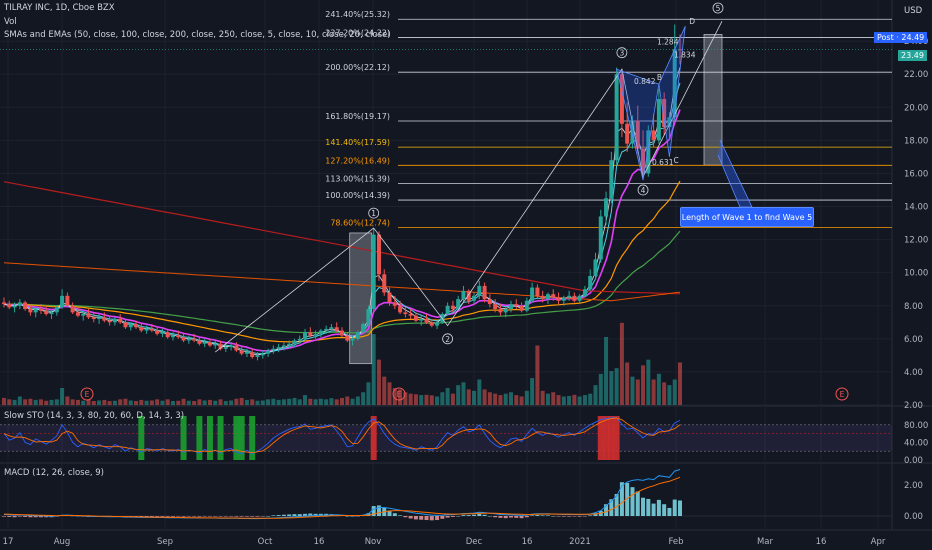 The height and width of the screenshot is (550, 932). I want to click on time-tick-label: Sep, so click(165, 542).